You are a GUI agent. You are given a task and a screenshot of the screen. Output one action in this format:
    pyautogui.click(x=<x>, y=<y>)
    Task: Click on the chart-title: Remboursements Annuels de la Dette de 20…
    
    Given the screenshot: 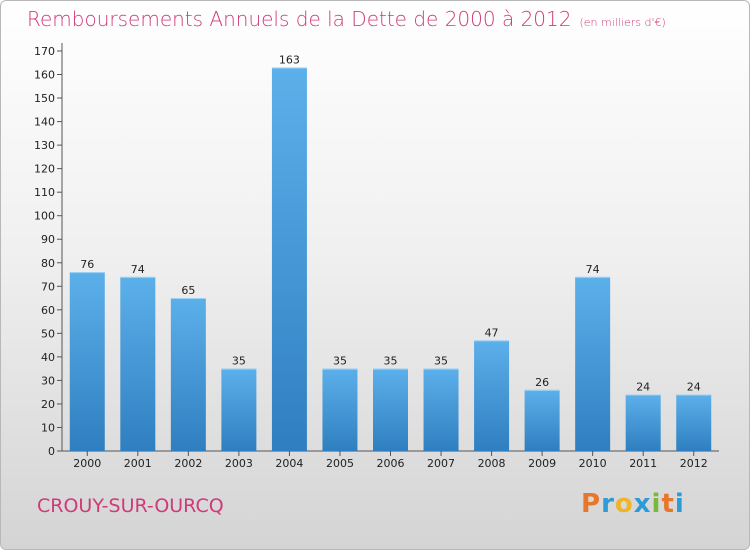 What is the action you would take?
    pyautogui.click(x=346, y=19)
    